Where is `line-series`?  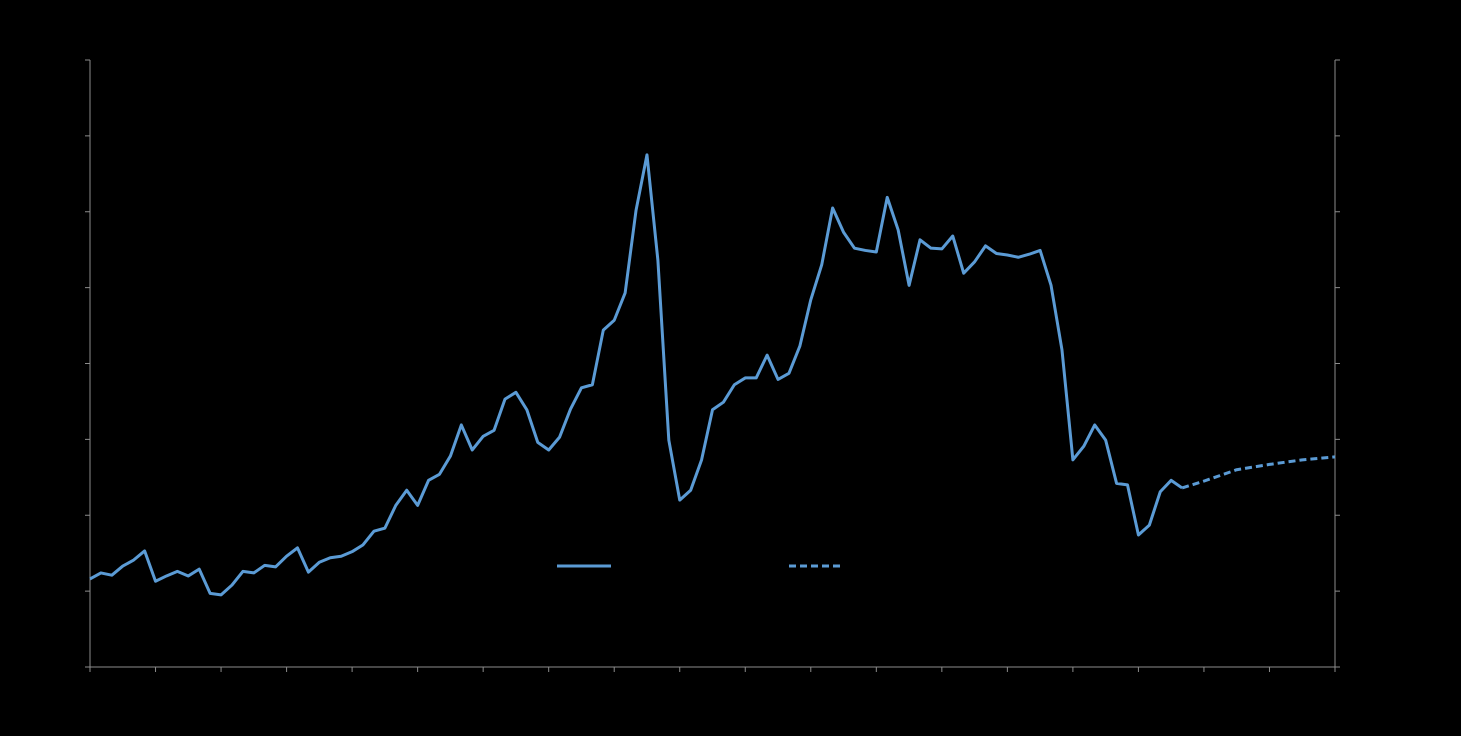 line-series is located at coordinates (1258, 472).